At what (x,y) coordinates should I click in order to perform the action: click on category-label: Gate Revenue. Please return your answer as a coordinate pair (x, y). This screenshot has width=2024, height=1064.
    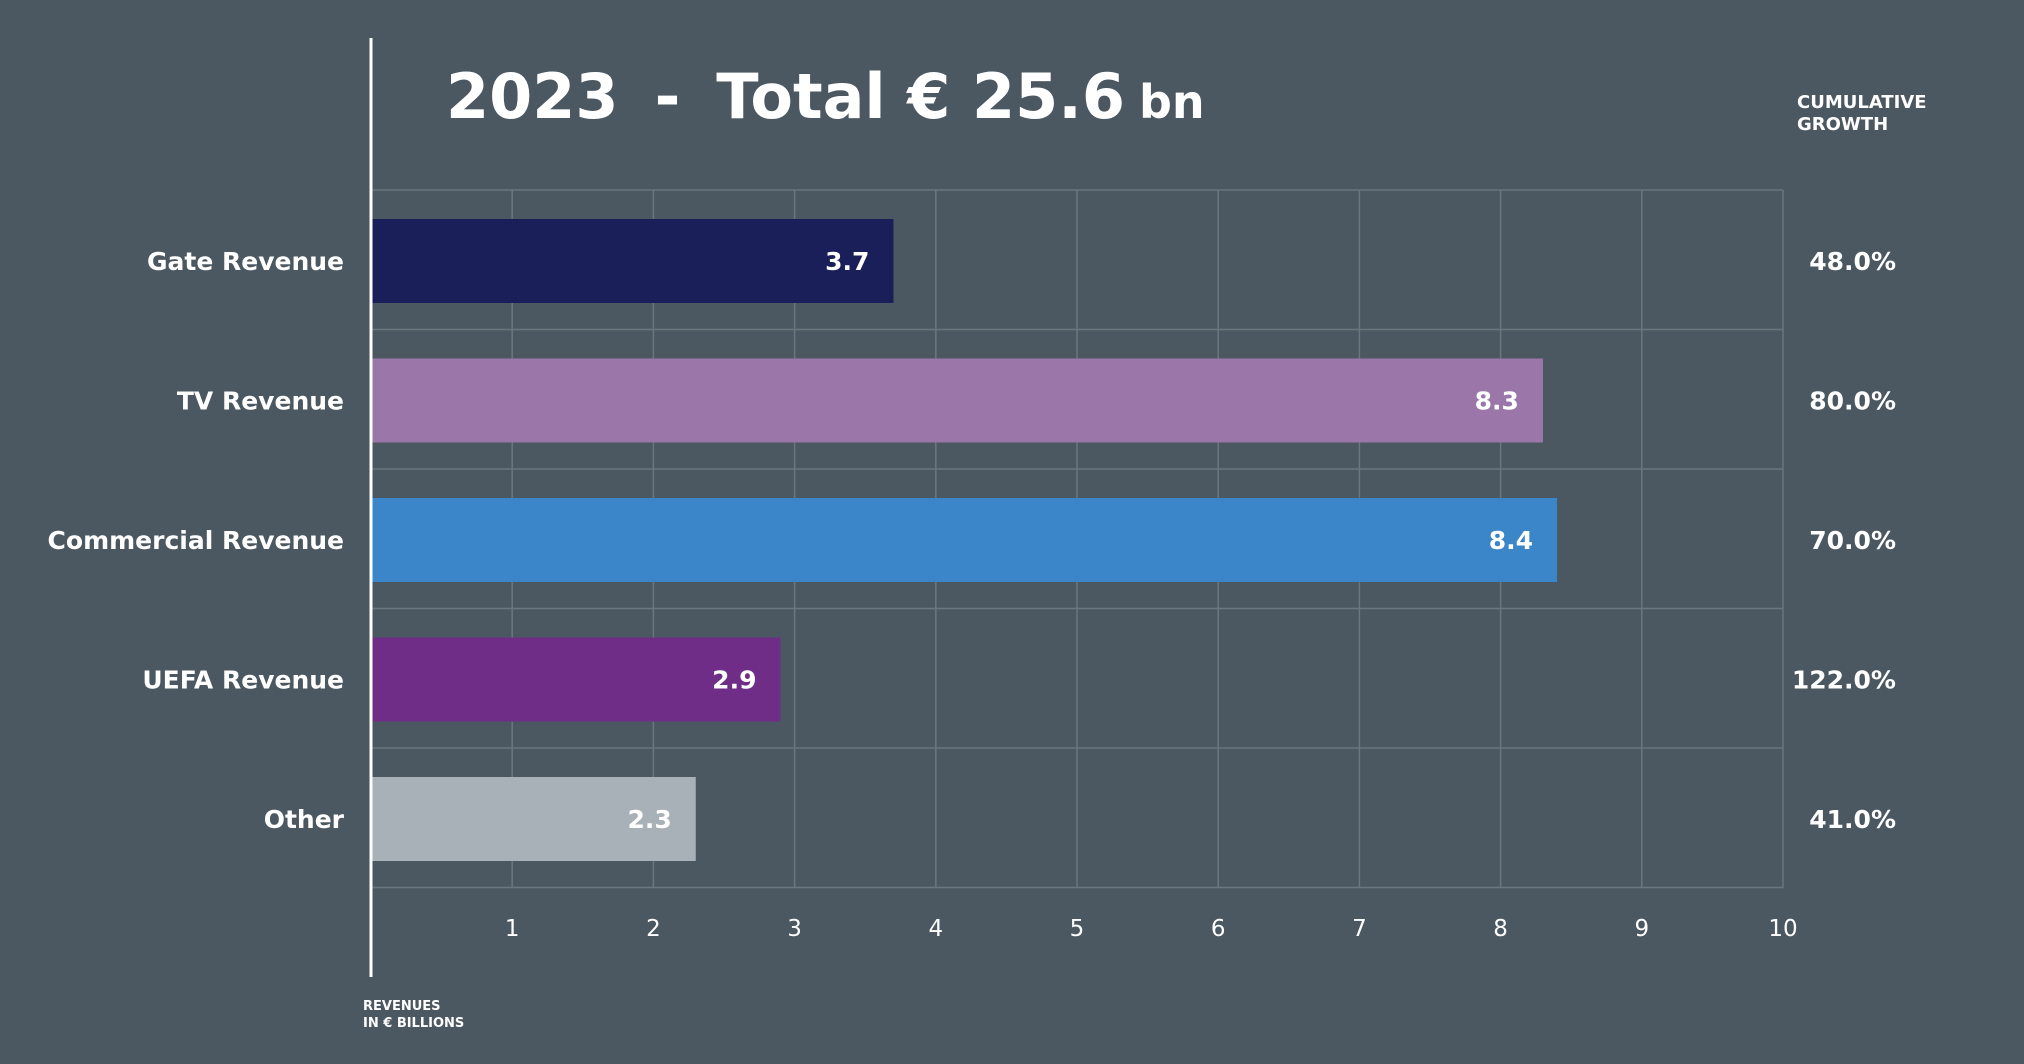
    Looking at the image, I should click on (245, 261).